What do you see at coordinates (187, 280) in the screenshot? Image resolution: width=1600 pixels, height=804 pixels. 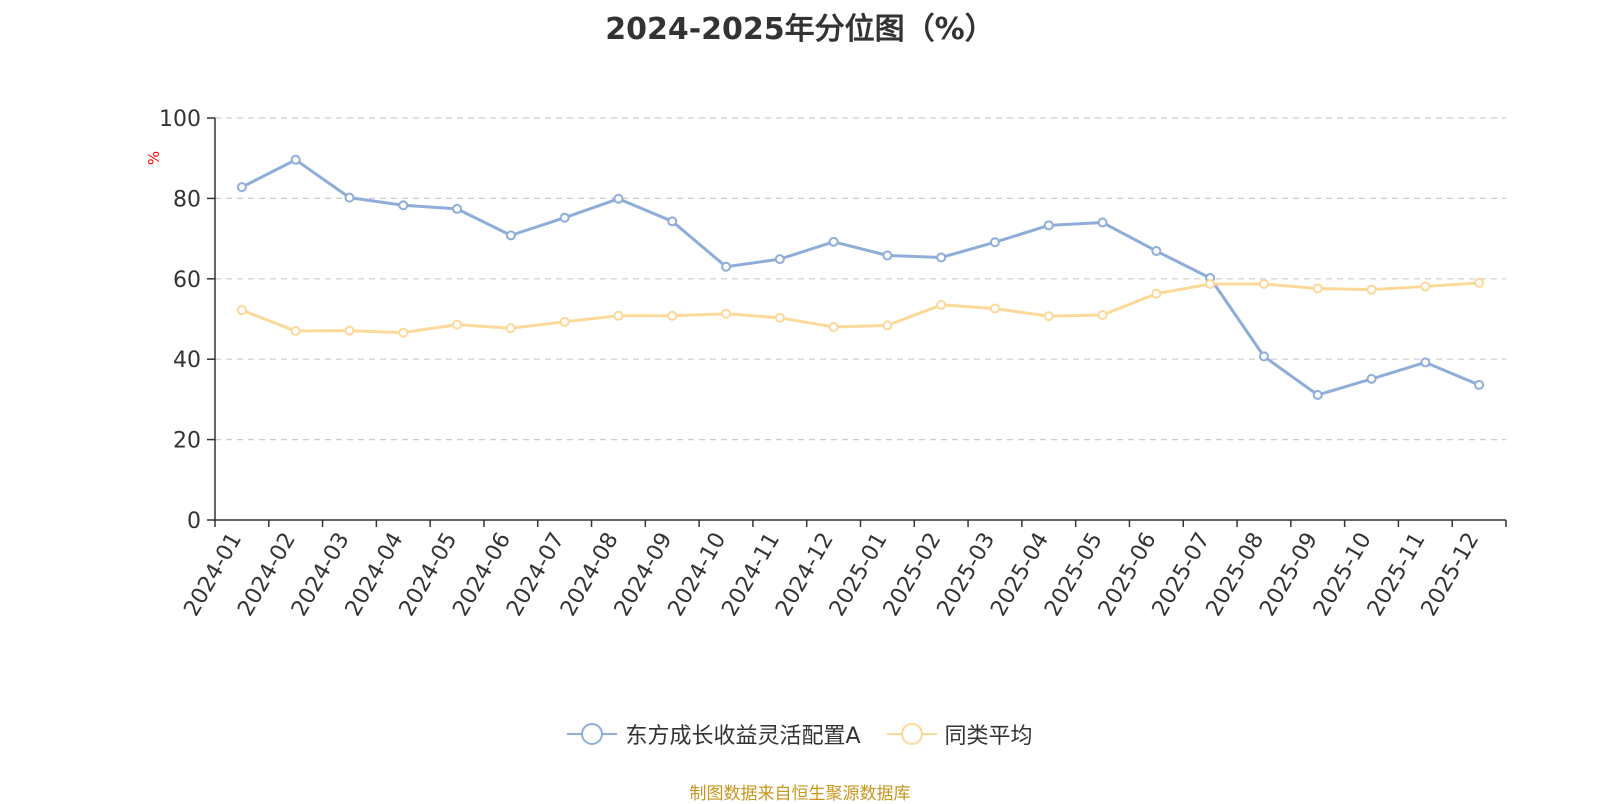 I see `tick-label-y-60: 60` at bounding box center [187, 280].